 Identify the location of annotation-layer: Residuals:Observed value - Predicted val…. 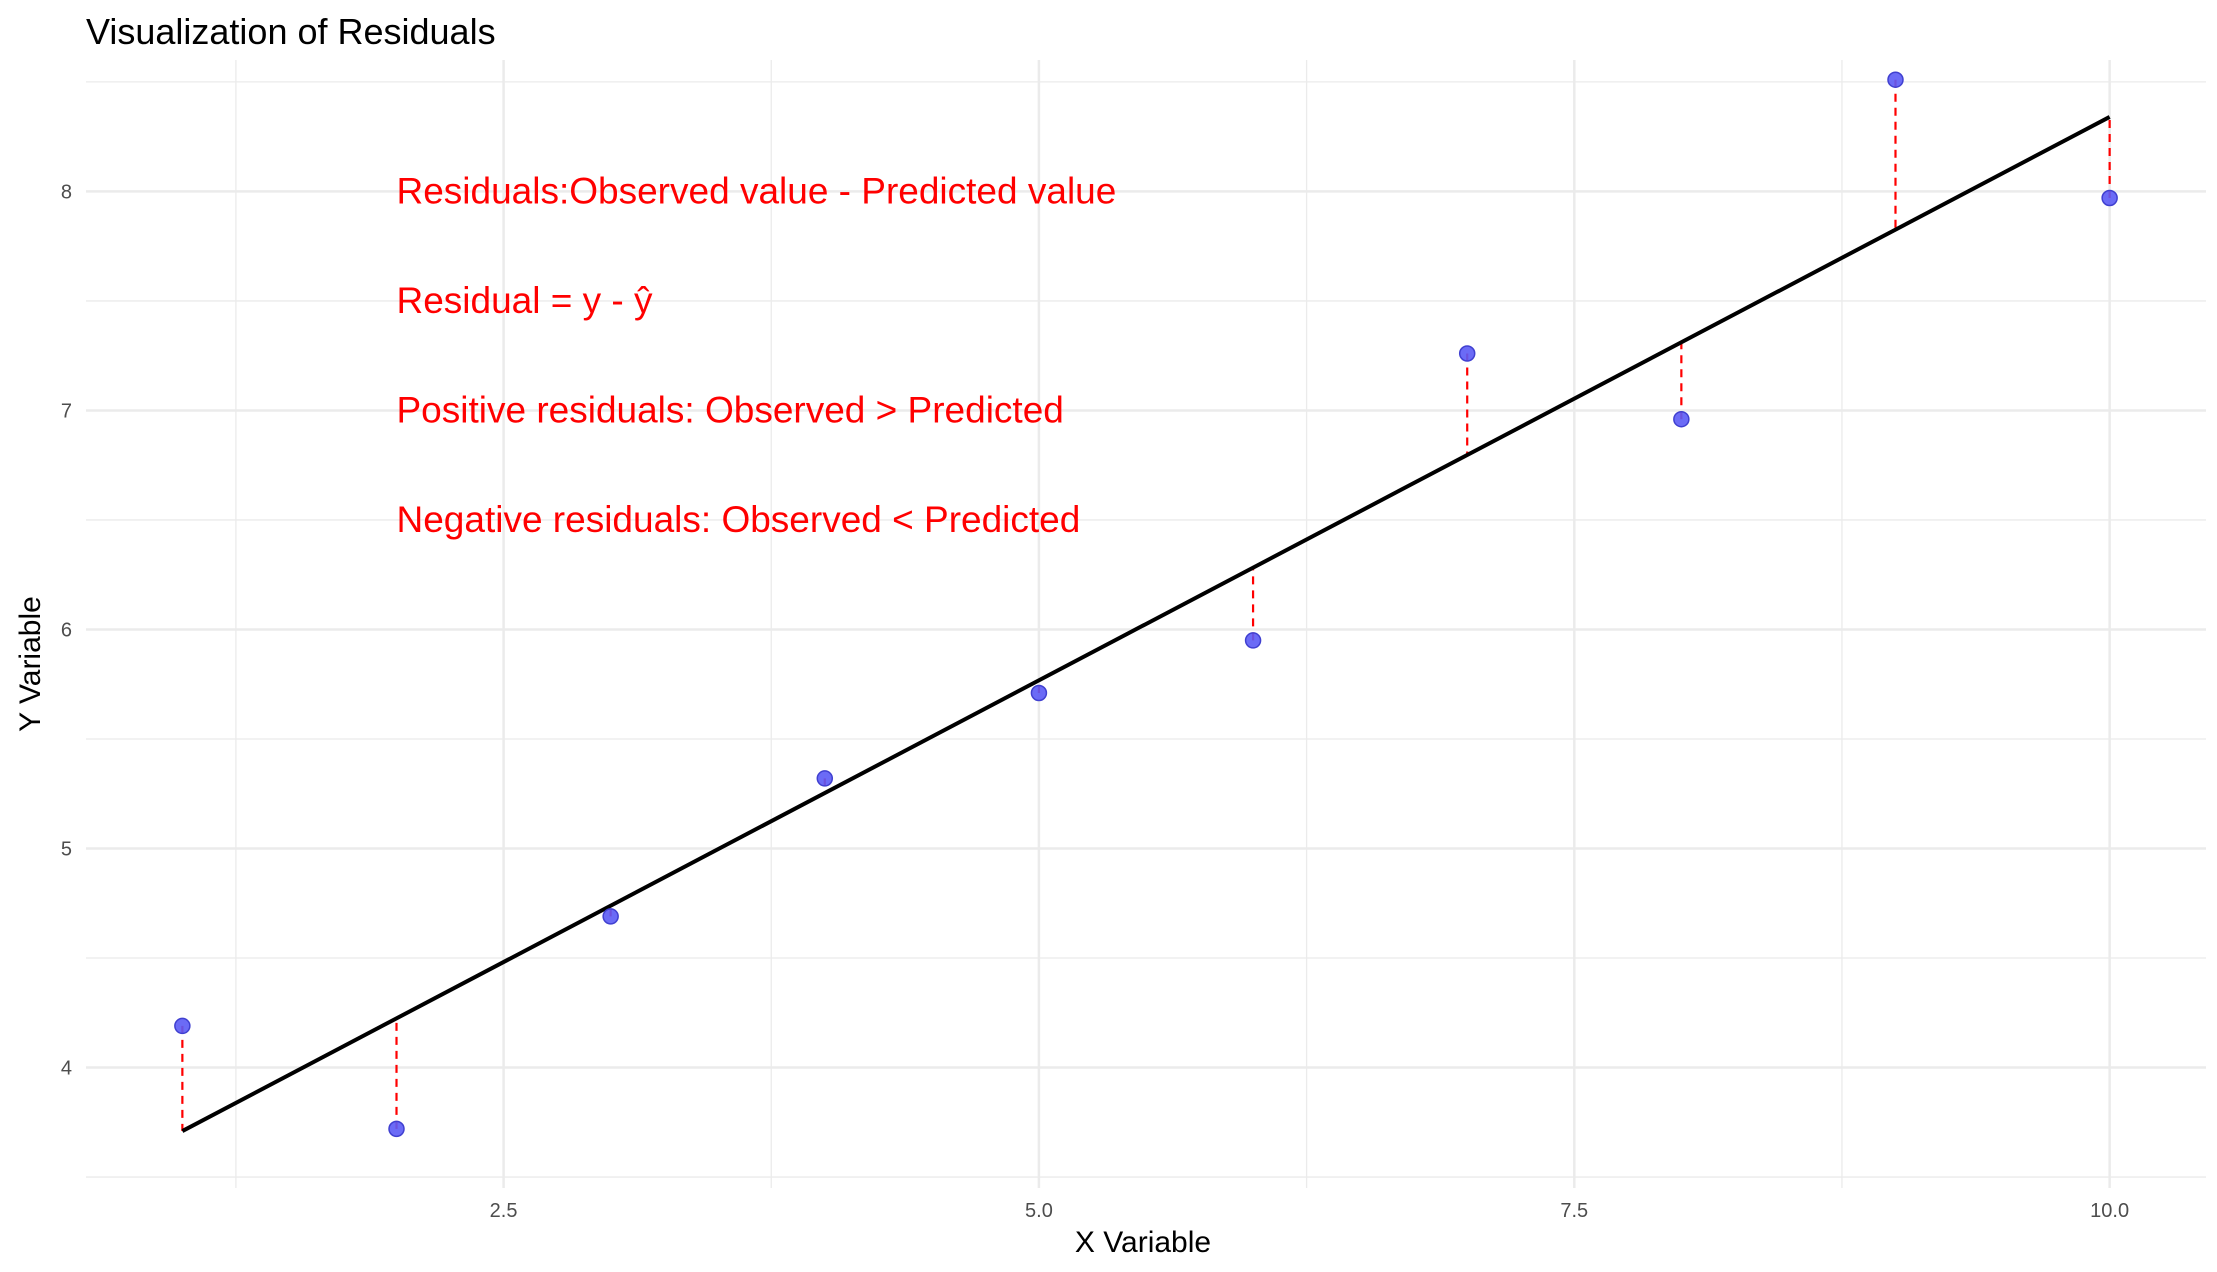
(757, 355).